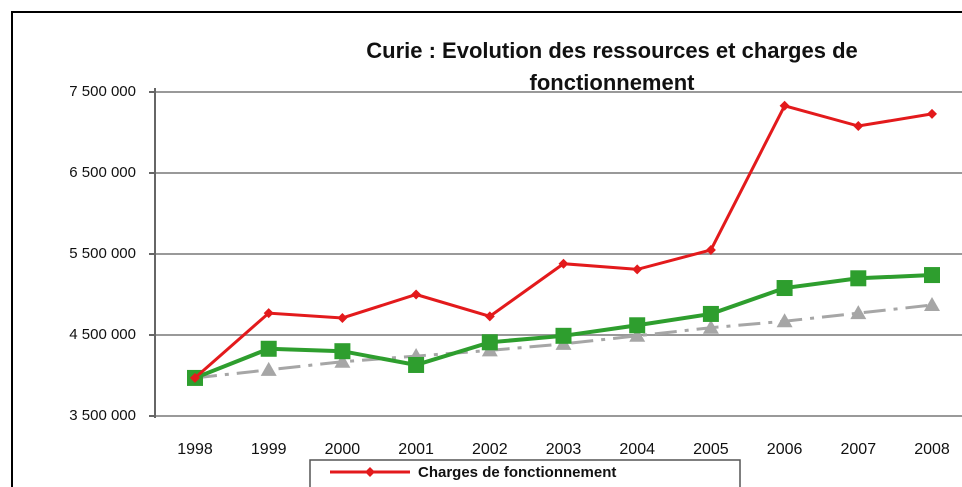  Describe the element at coordinates (370, 472) in the screenshot. I see `legend-marker` at that location.